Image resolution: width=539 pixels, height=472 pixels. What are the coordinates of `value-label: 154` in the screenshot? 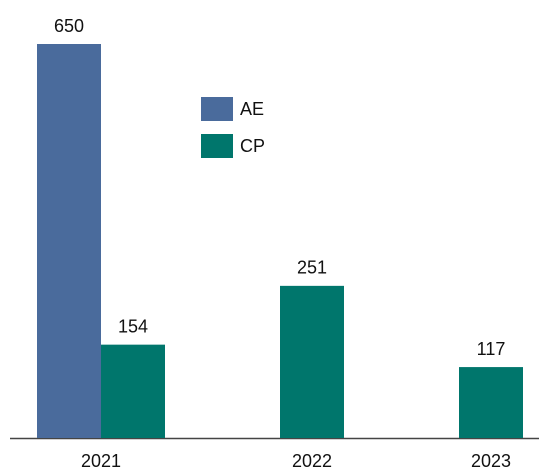 It's located at (133, 326).